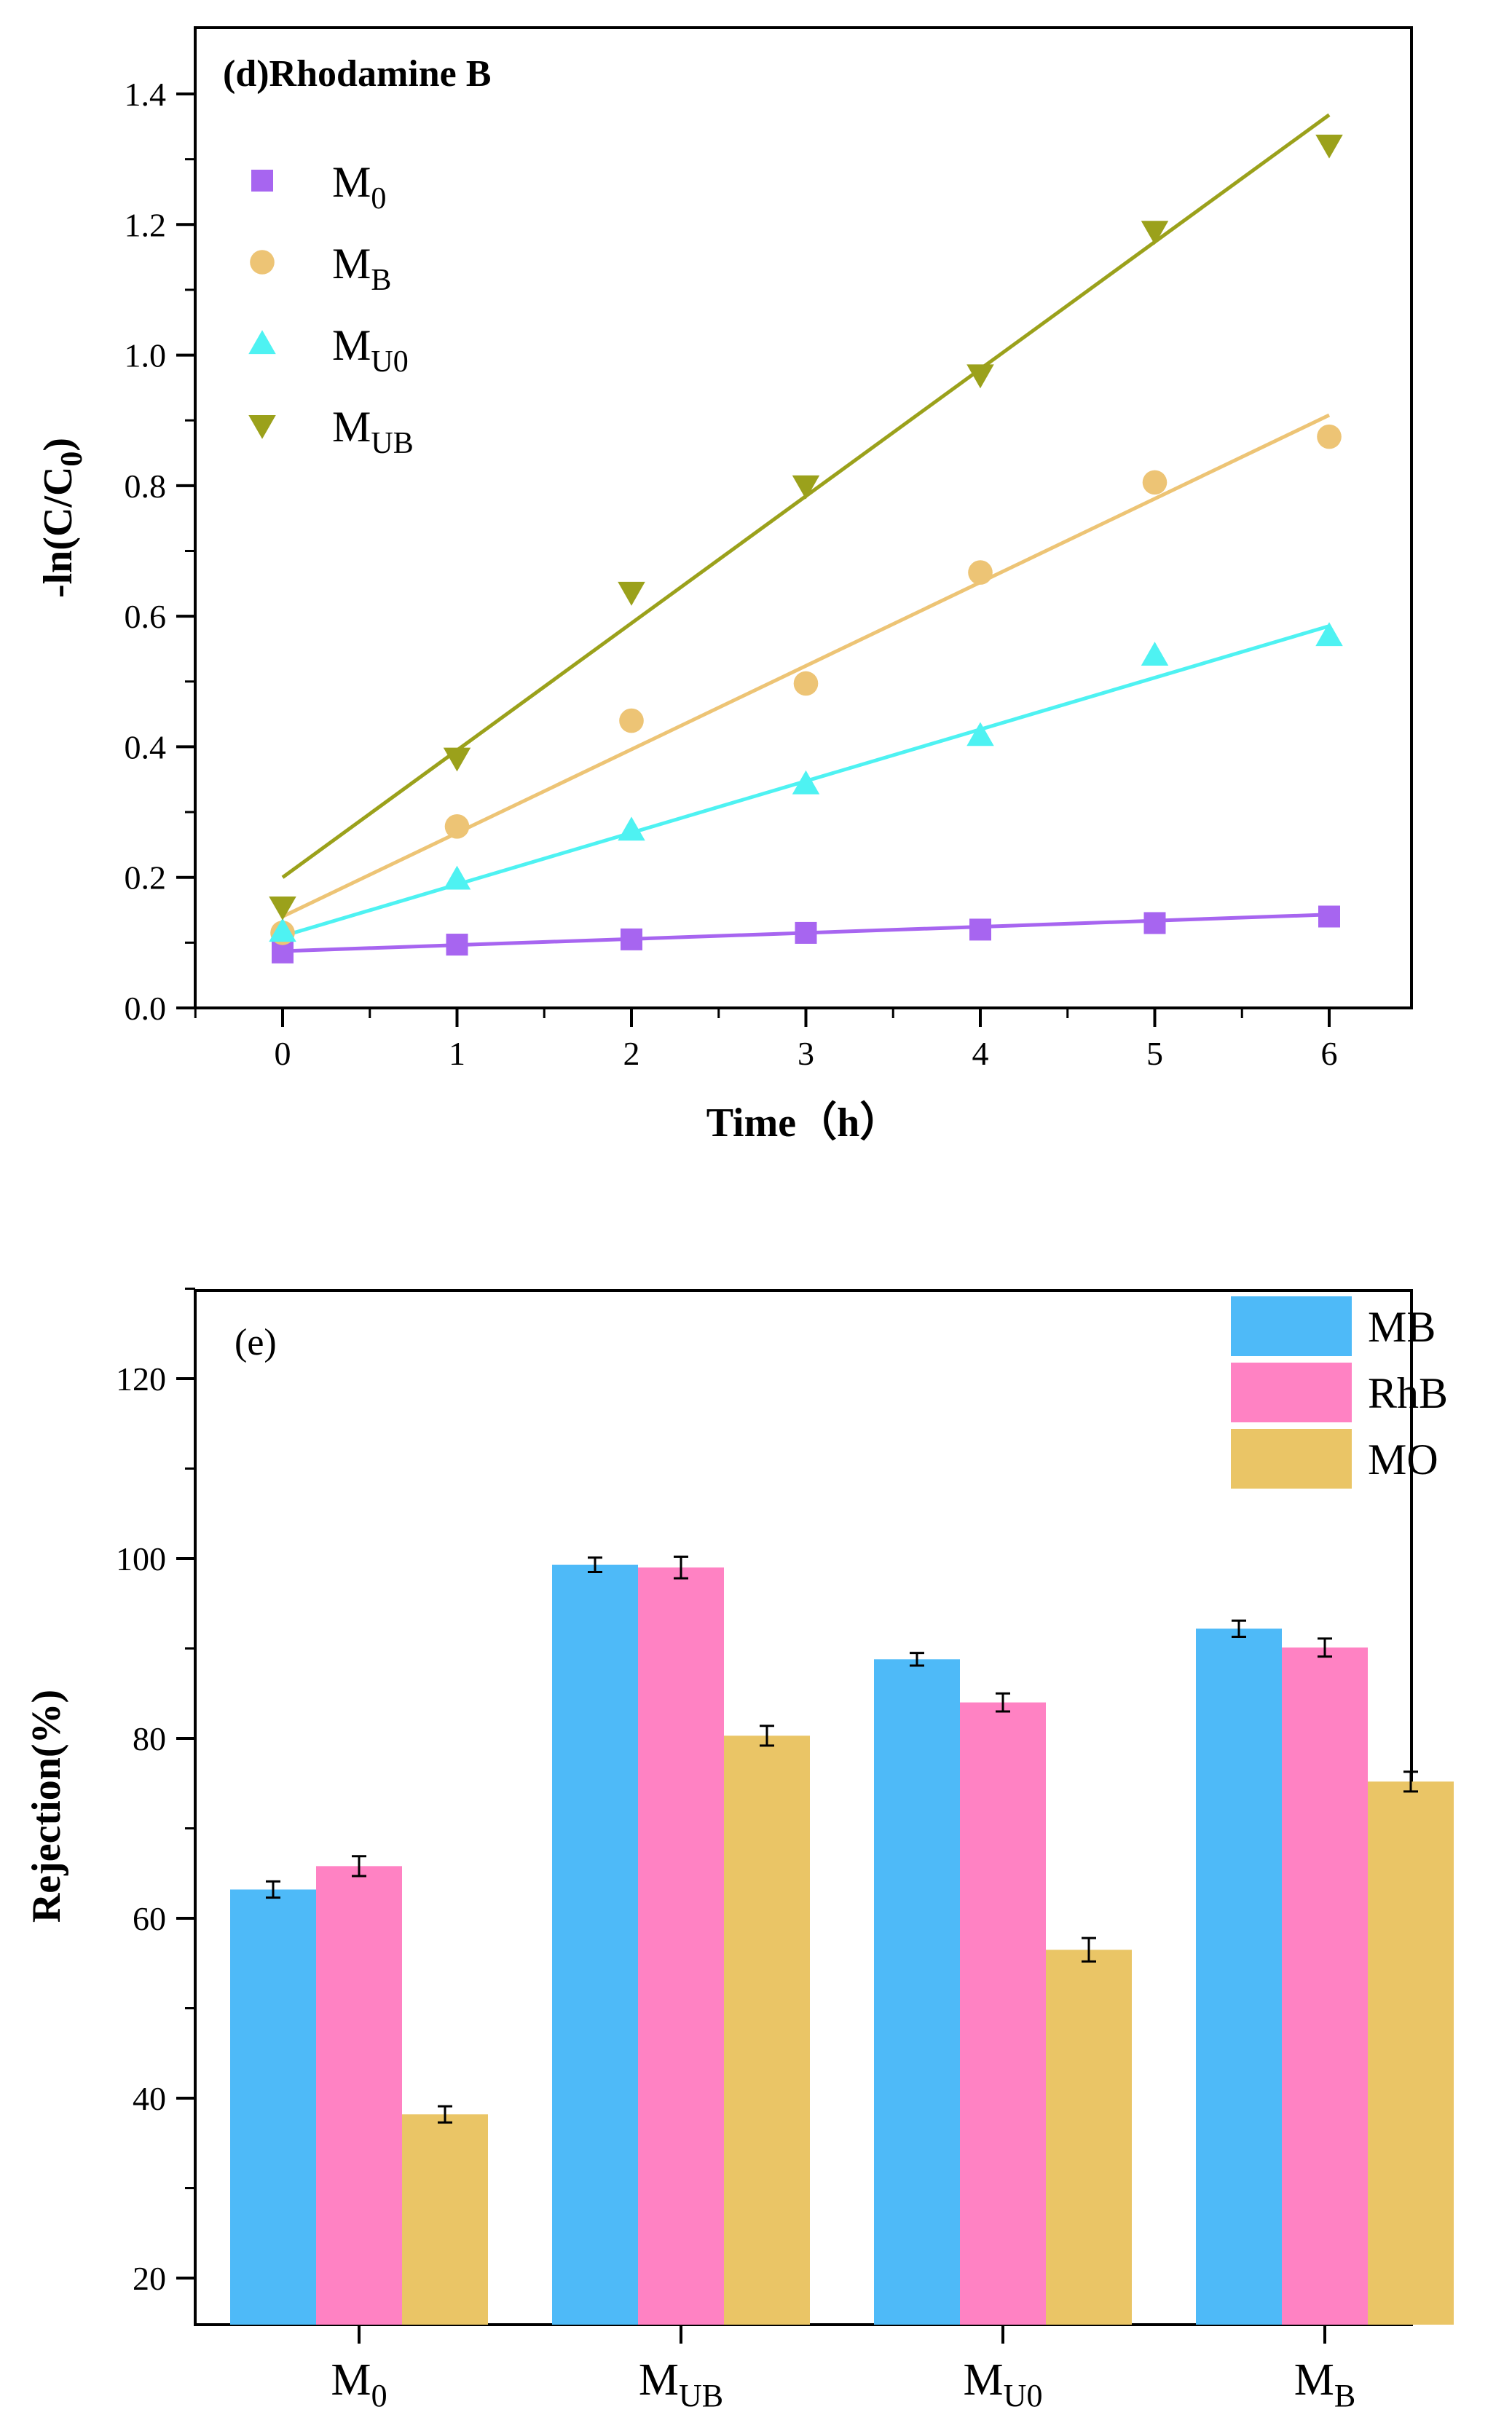 Image resolution: width=1512 pixels, height=2431 pixels. Describe the element at coordinates (1154, 1053) in the screenshot. I see `x-tick-label: 5` at that location.